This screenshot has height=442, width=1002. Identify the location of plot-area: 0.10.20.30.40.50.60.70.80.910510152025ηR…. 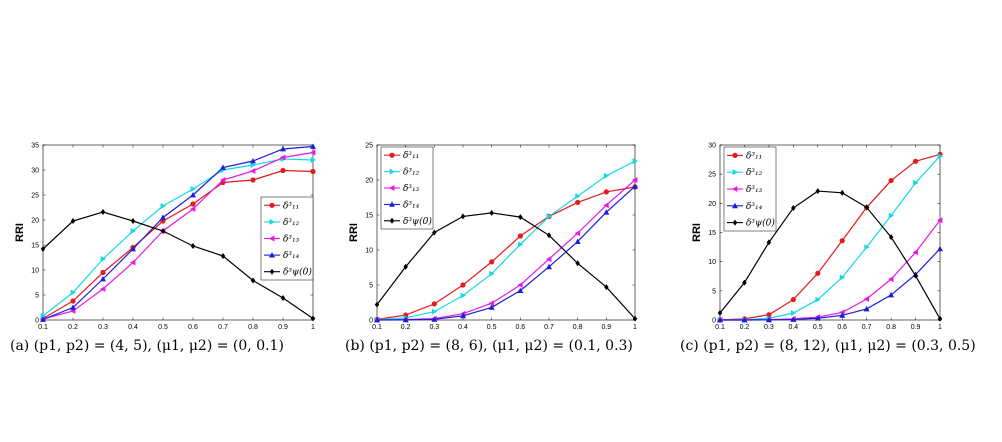
(493, 239).